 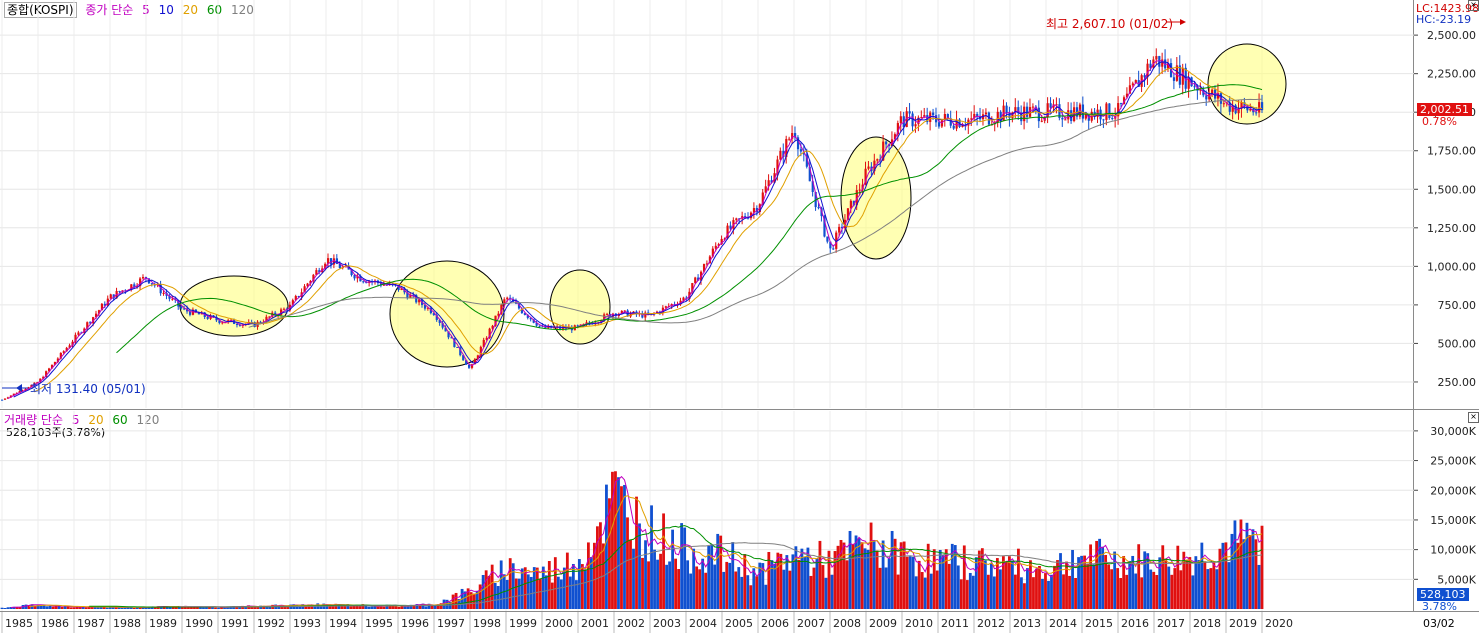 What do you see at coordinates (739, 409) in the screenshot?
I see `panel-separator` at bounding box center [739, 409].